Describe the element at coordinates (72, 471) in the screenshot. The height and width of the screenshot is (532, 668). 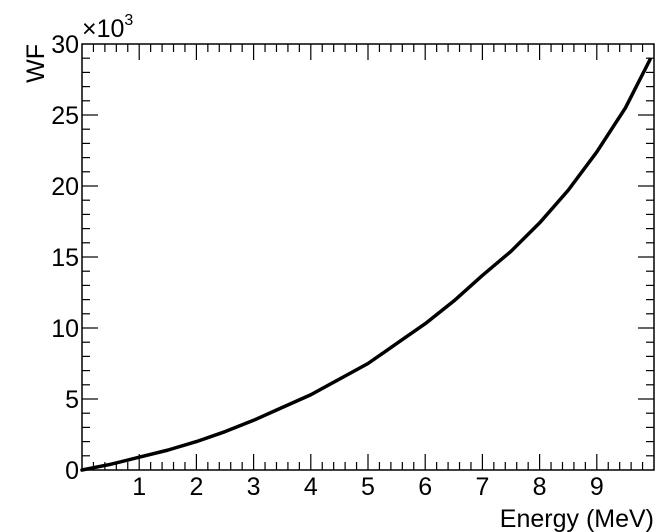
I see `y-tick-label: 0` at that location.